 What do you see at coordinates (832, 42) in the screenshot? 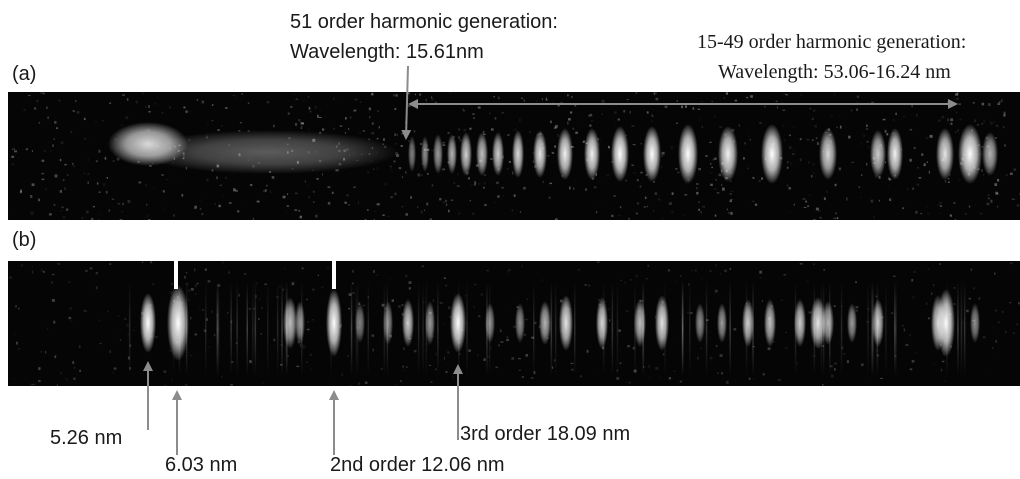
I see `annotation-range-line1: 15-49 order harmonic generation:` at bounding box center [832, 42].